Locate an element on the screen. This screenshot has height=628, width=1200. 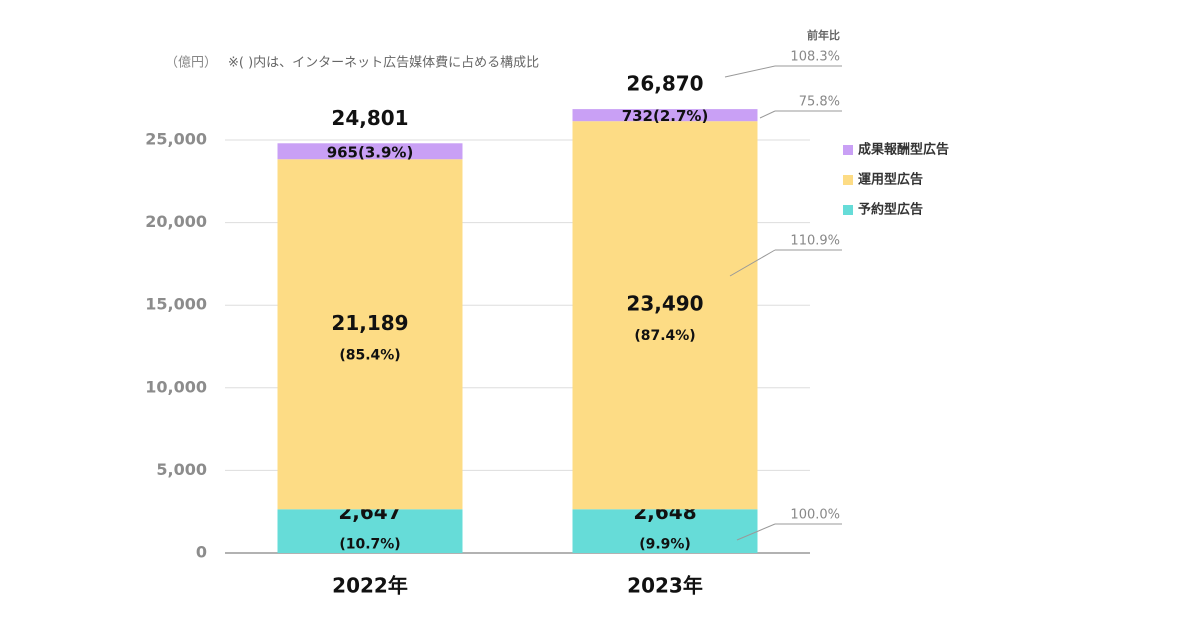
segment-label: 732(2.7%) is located at coordinates (665, 116).